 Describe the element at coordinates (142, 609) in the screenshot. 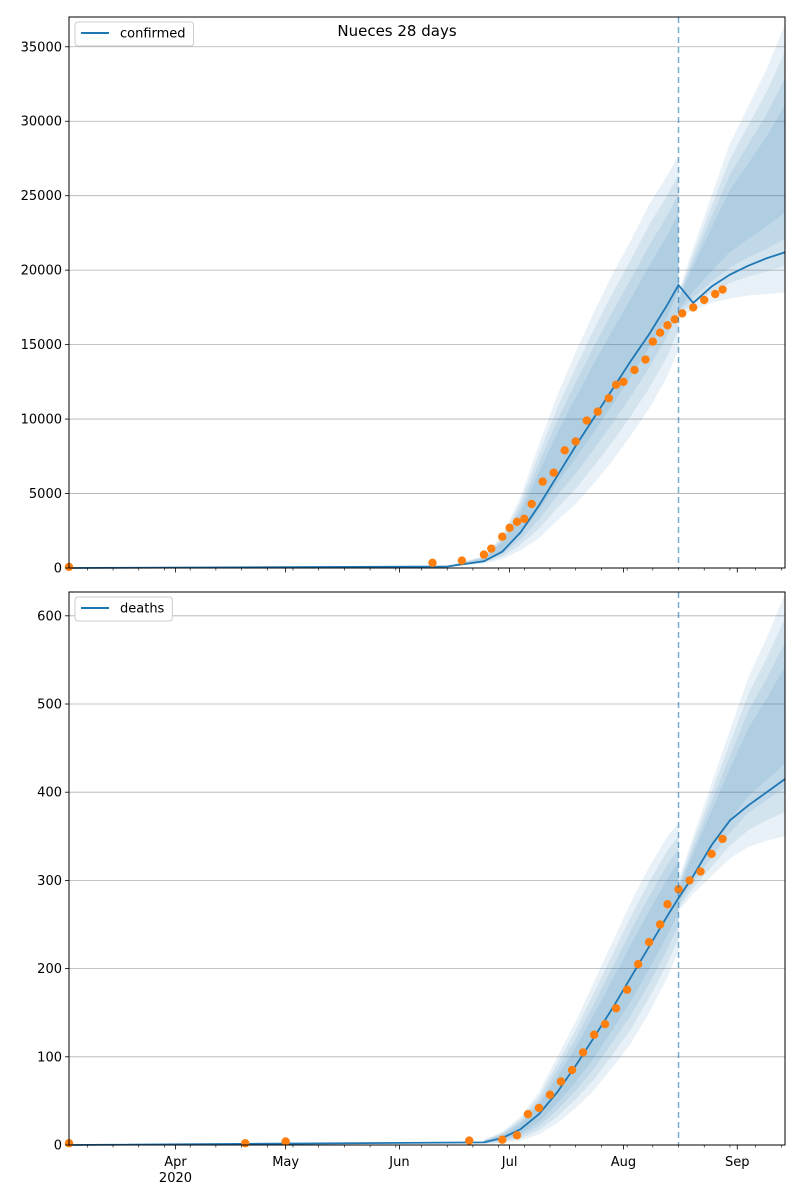

I see `deaths-legend-label: deaths` at that location.